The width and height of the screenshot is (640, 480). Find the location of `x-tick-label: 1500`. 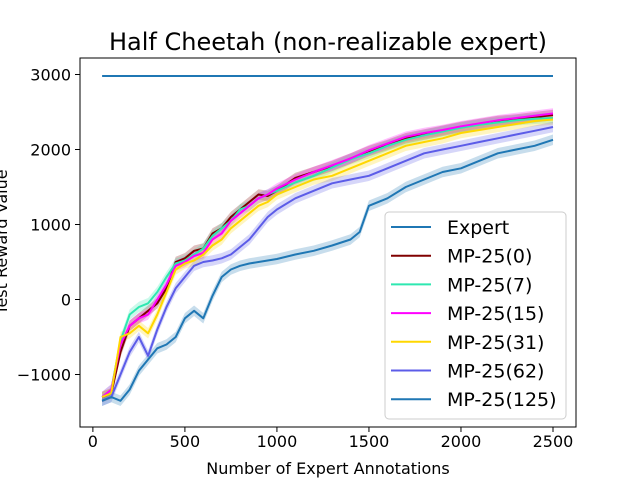

x-tick-label: 1500 is located at coordinates (369, 441).